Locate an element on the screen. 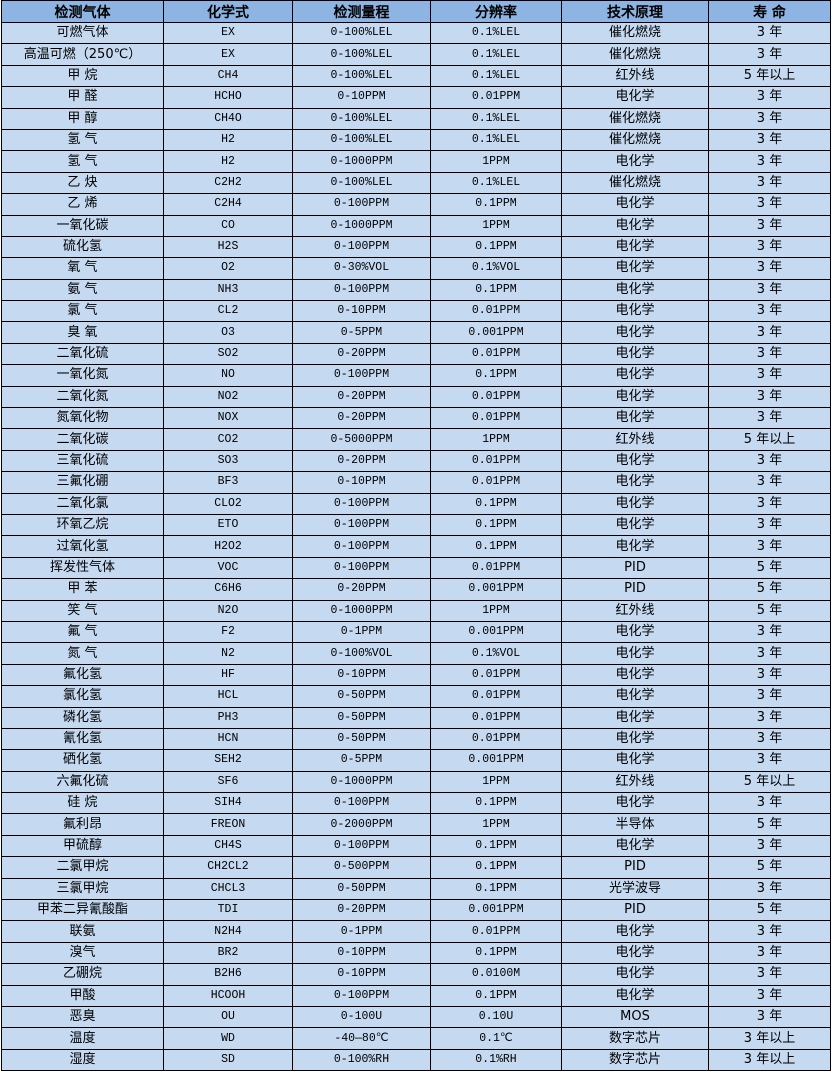 This screenshot has width=831, height=1075. cell-formula: C6H6 is located at coordinates (228, 589).